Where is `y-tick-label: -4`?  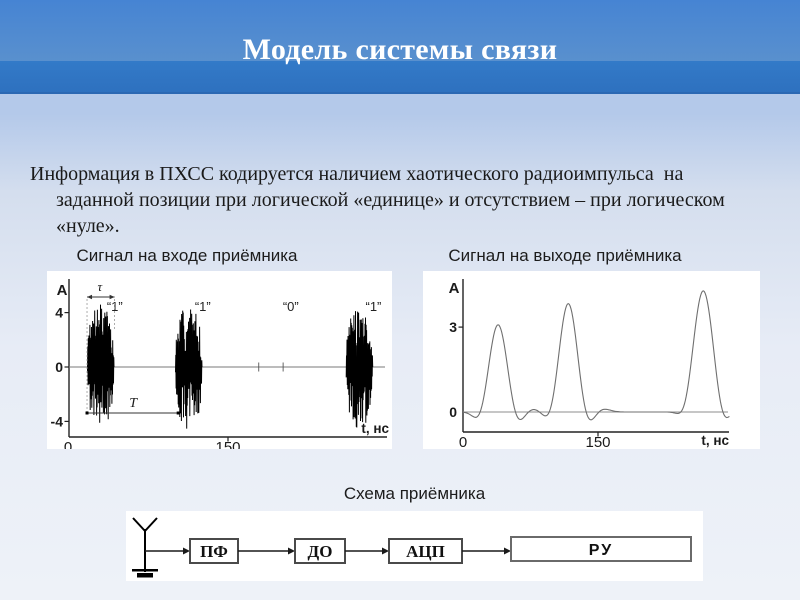
y-tick-label: -4 is located at coordinates (57, 421).